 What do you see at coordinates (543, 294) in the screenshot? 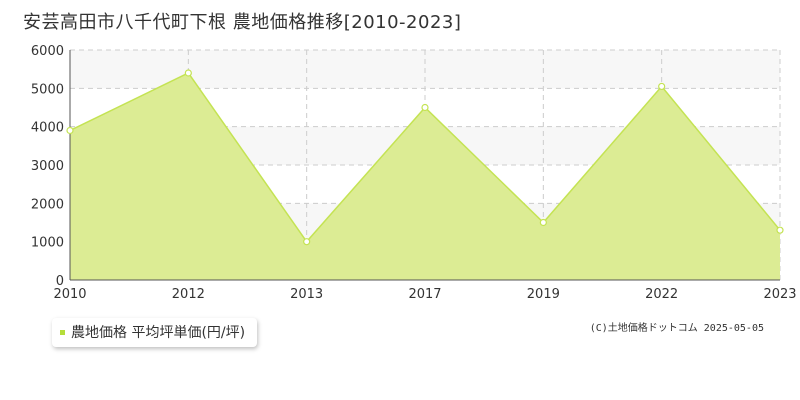
I see `x-tick-label: 2019` at bounding box center [543, 294].